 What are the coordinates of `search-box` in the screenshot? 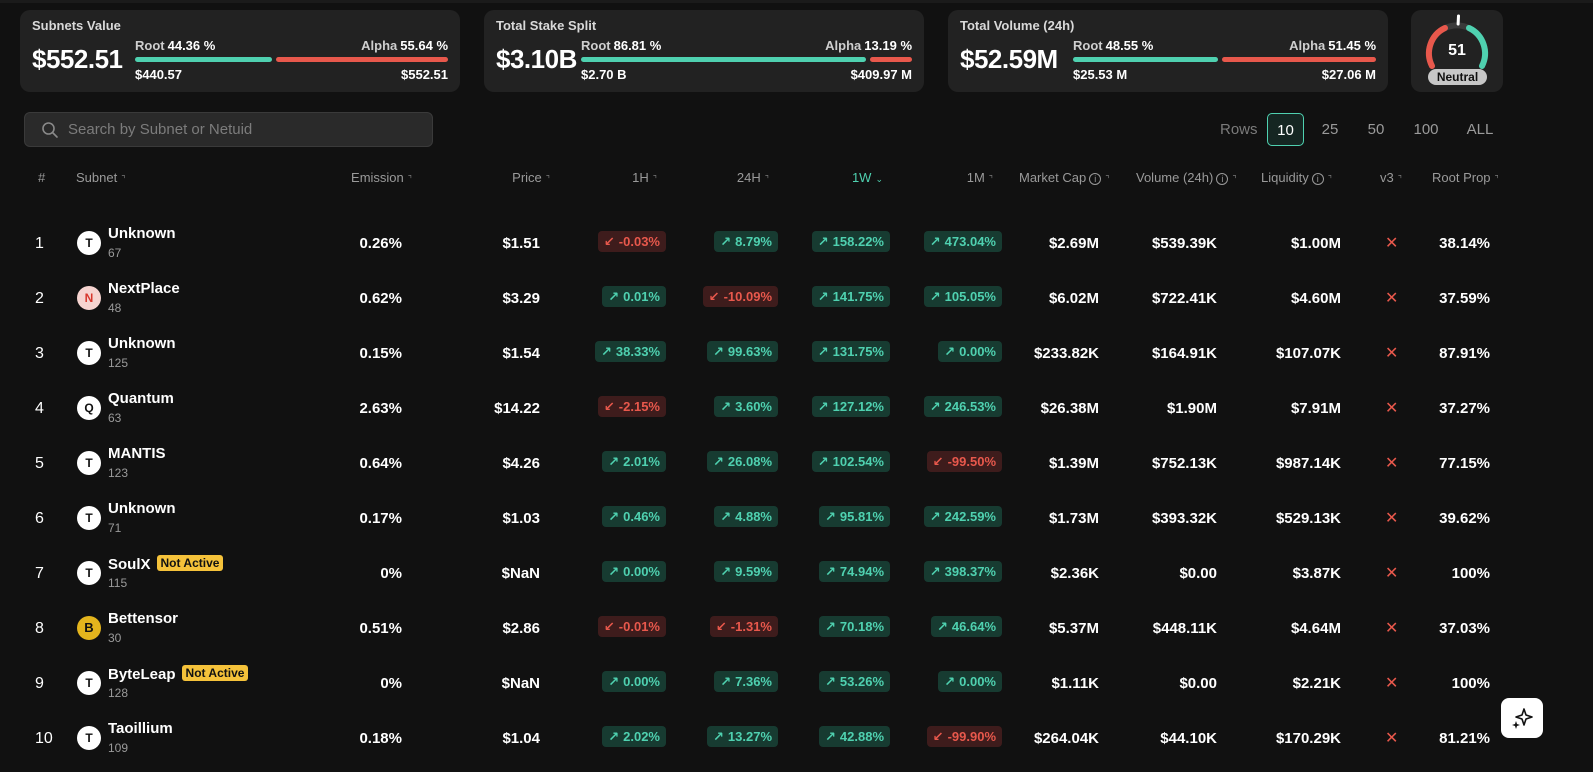 It's located at (228, 129).